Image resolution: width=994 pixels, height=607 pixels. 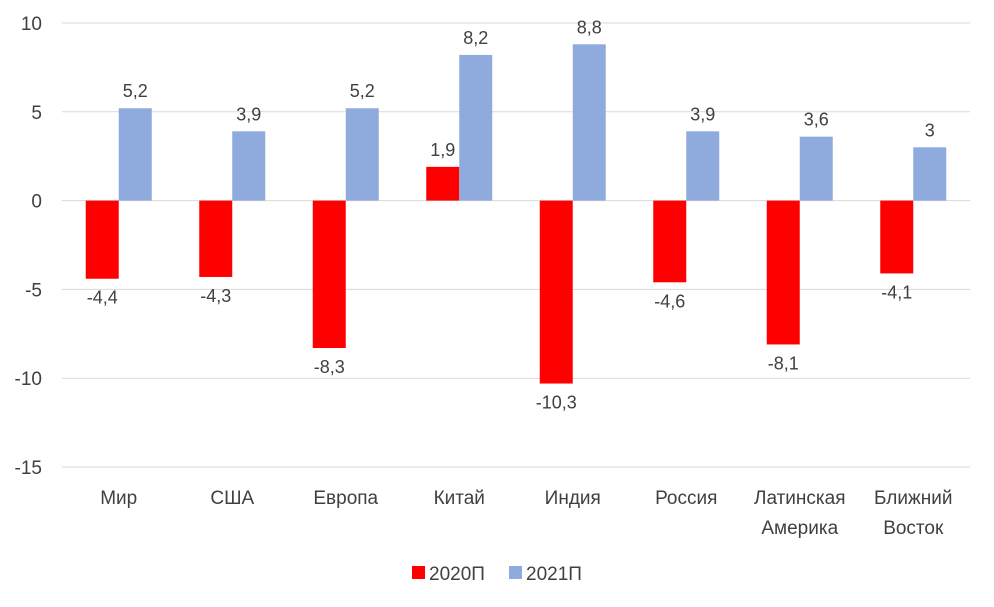 I want to click on data-label: -4,4, so click(x=102, y=298).